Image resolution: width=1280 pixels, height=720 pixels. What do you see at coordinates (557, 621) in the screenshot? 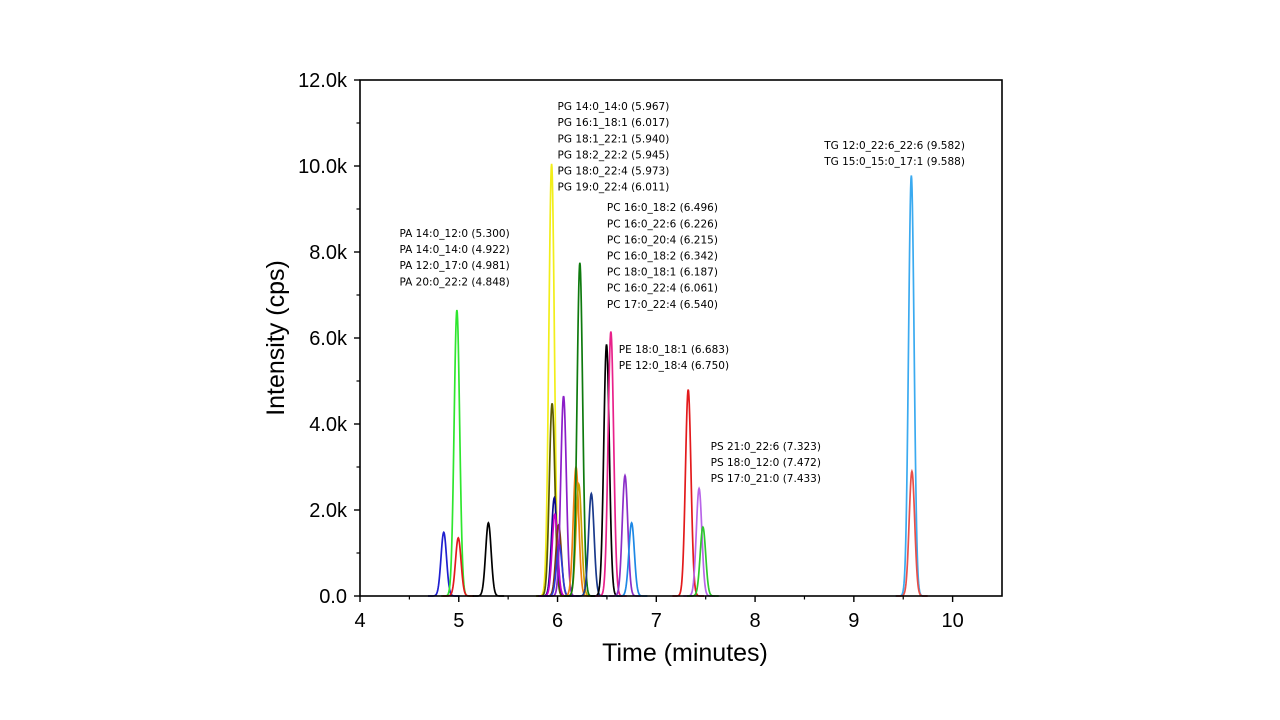
I see `x-tick-label: 6` at bounding box center [557, 621].